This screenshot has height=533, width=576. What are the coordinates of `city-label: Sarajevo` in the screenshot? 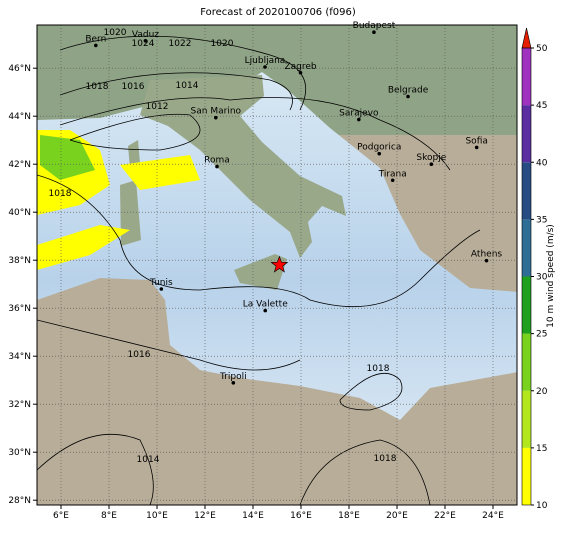 It's located at (359, 114).